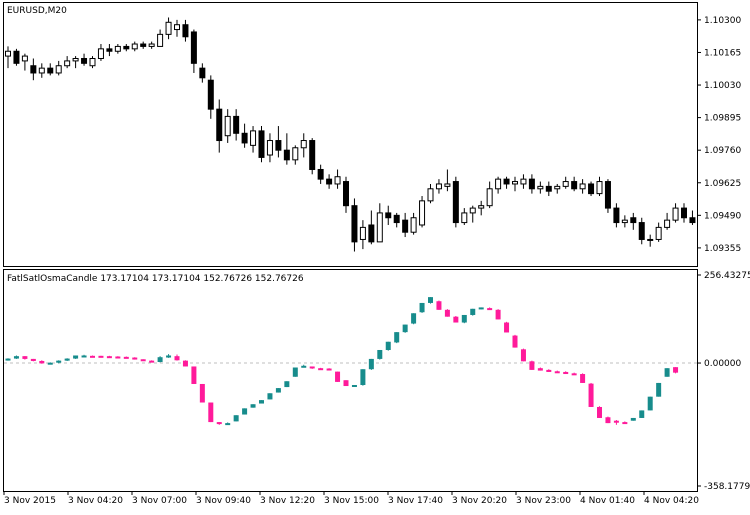 The width and height of the screenshot is (750, 515). I want to click on price-axis-label: 1.10300, so click(722, 21).